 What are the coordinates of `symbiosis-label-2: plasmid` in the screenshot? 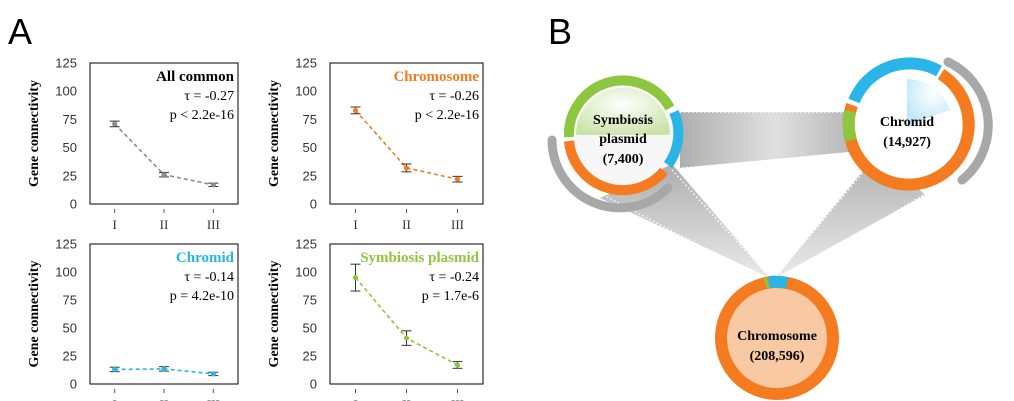 It's located at (623, 139).